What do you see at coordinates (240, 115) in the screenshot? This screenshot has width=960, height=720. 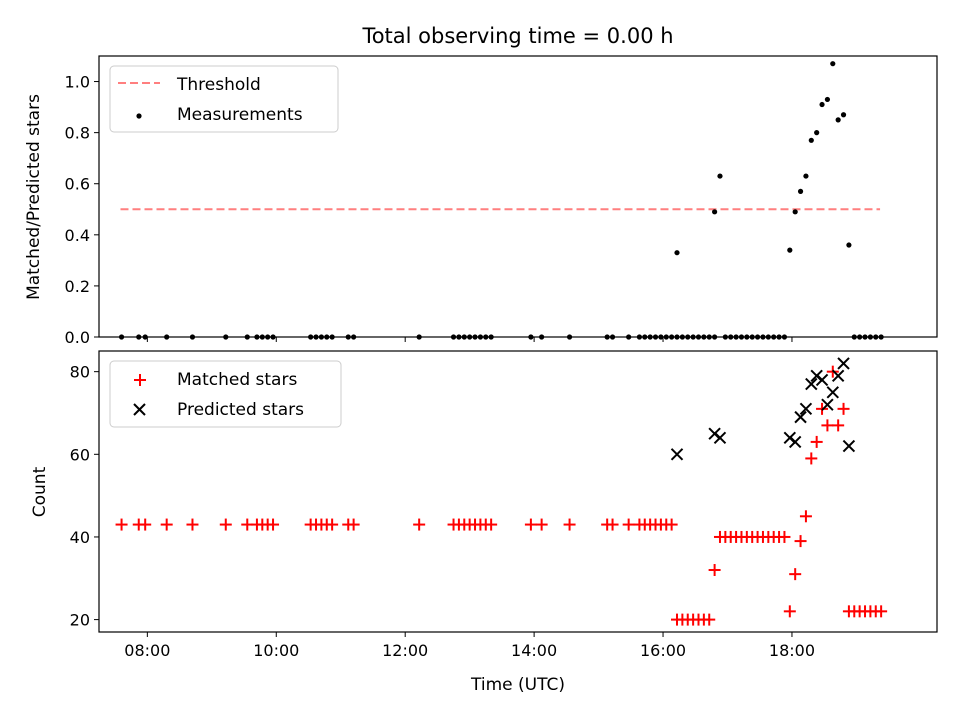 I see `legend-measurements-label: Measurements` at bounding box center [240, 115].